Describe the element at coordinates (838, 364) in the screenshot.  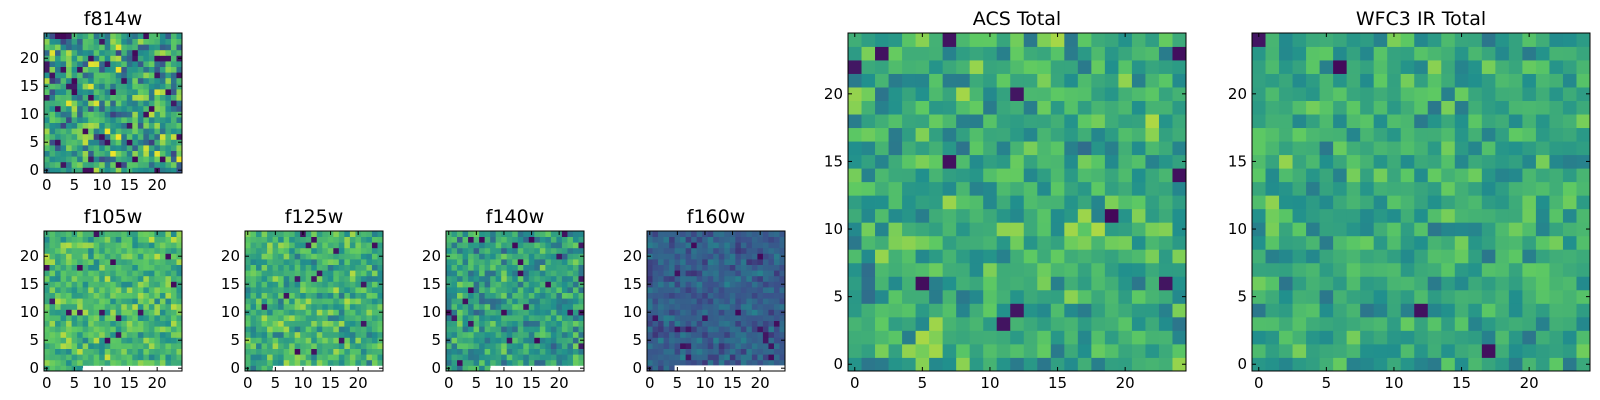
I see `y-tick-label: 0` at that location.